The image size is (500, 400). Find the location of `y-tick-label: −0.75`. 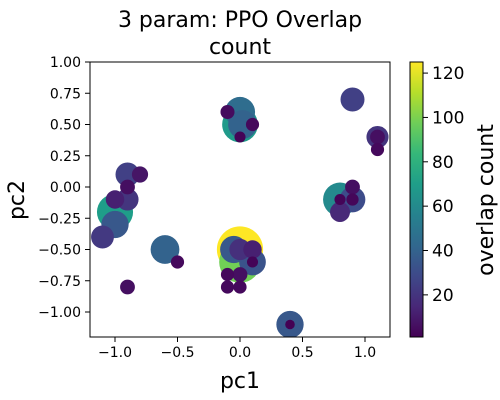

y-tick-label: −0.75 is located at coordinates (59, 282).